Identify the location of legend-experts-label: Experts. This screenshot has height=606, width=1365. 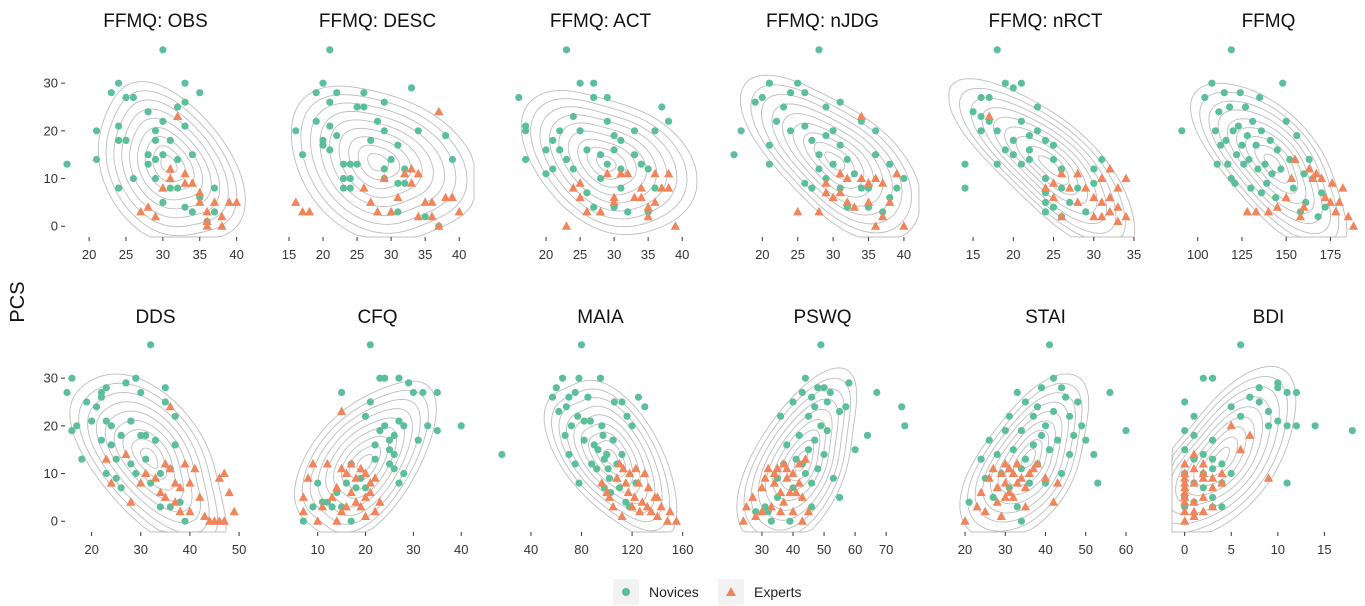
(777, 592).